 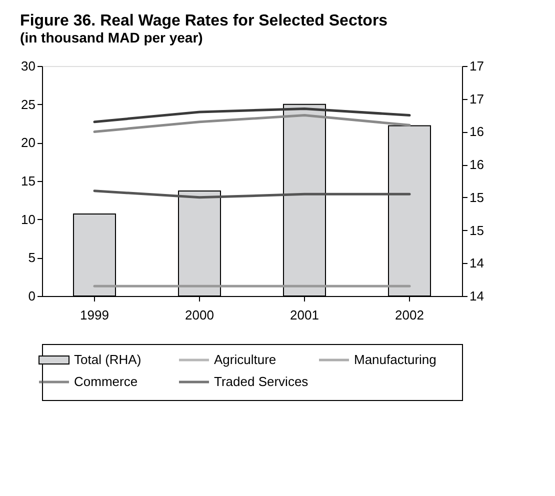 I want to click on y-tick-label: 20, so click(x=28, y=142).